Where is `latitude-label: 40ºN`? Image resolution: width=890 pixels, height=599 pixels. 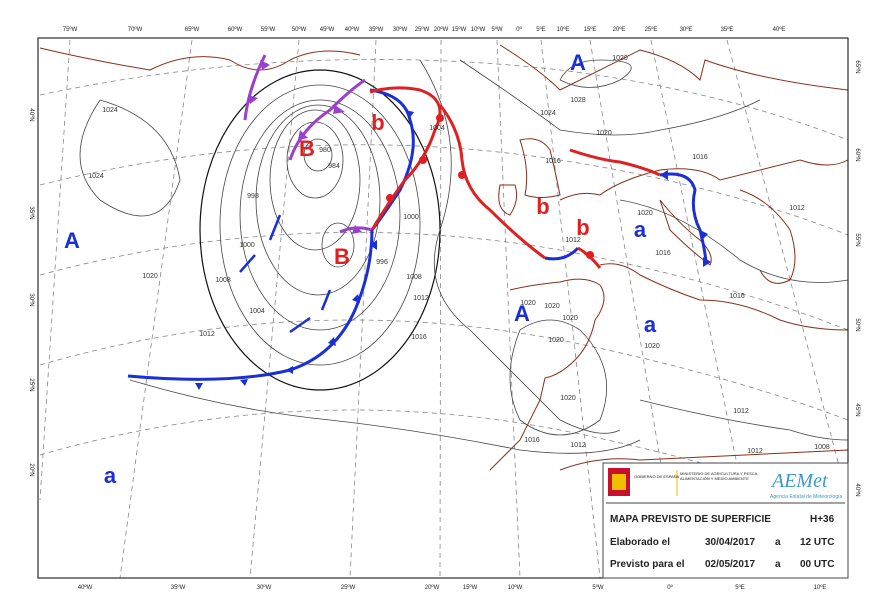
latitude-label: 40ºN is located at coordinates (857, 489).